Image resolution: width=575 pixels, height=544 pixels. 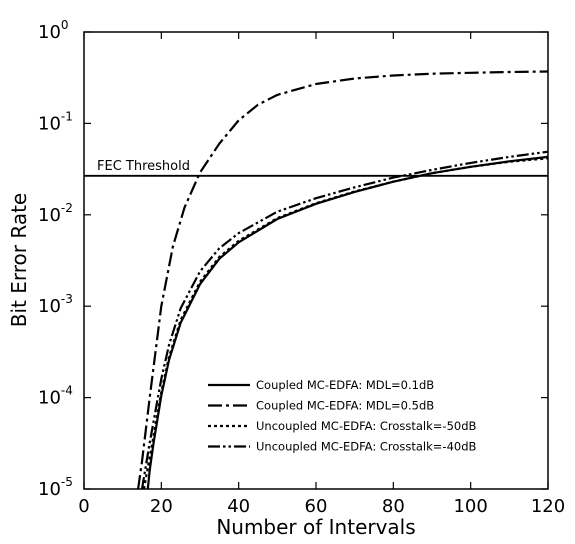 What do you see at coordinates (55, 396) in the screenshot?
I see `y-tick-label: 10⁻⁴` at bounding box center [55, 396].